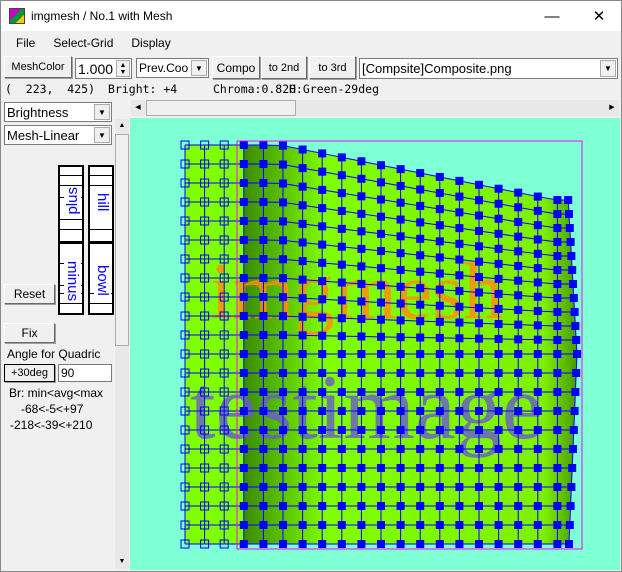 The height and width of the screenshot is (572, 622). I want to click on hill-bowl-slider: hill bowl, so click(101, 240).